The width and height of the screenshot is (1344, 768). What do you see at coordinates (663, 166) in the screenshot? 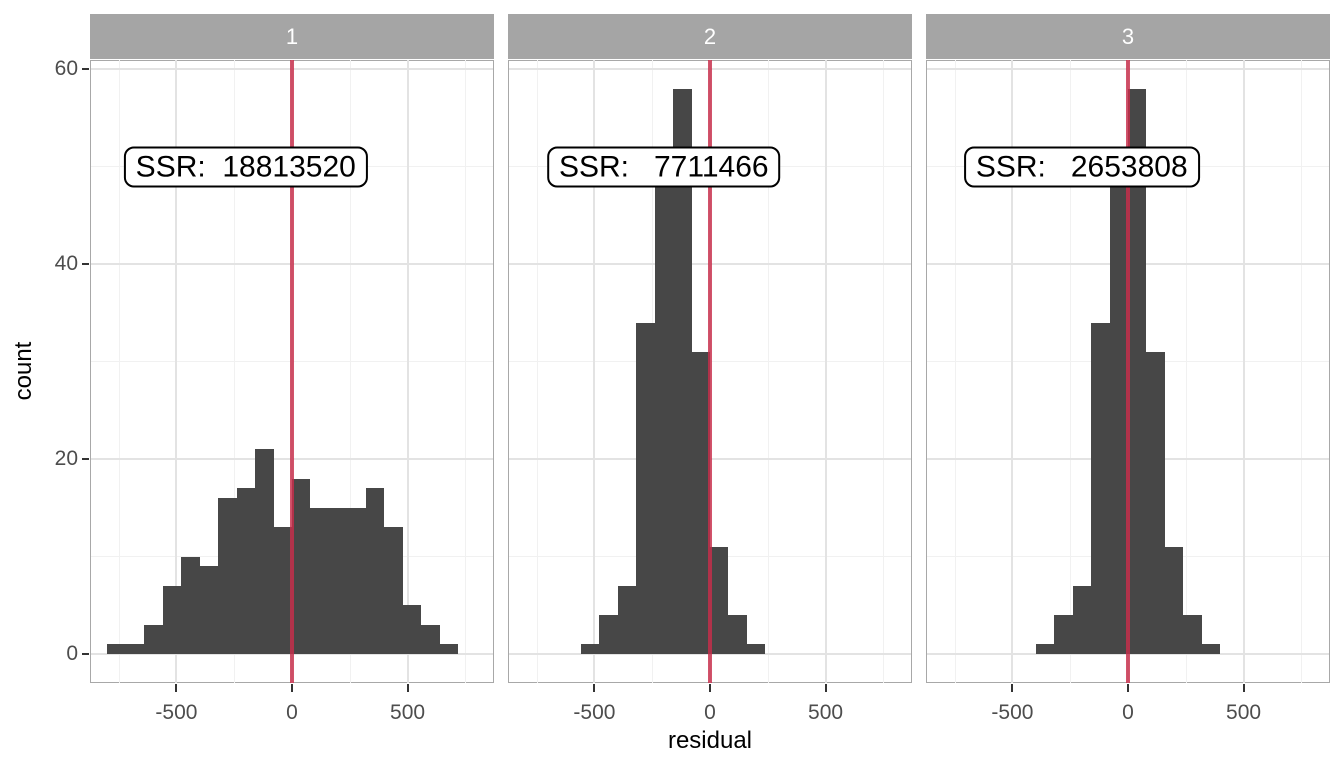
I see `ssr-label: SSR: 7711466` at bounding box center [663, 166].